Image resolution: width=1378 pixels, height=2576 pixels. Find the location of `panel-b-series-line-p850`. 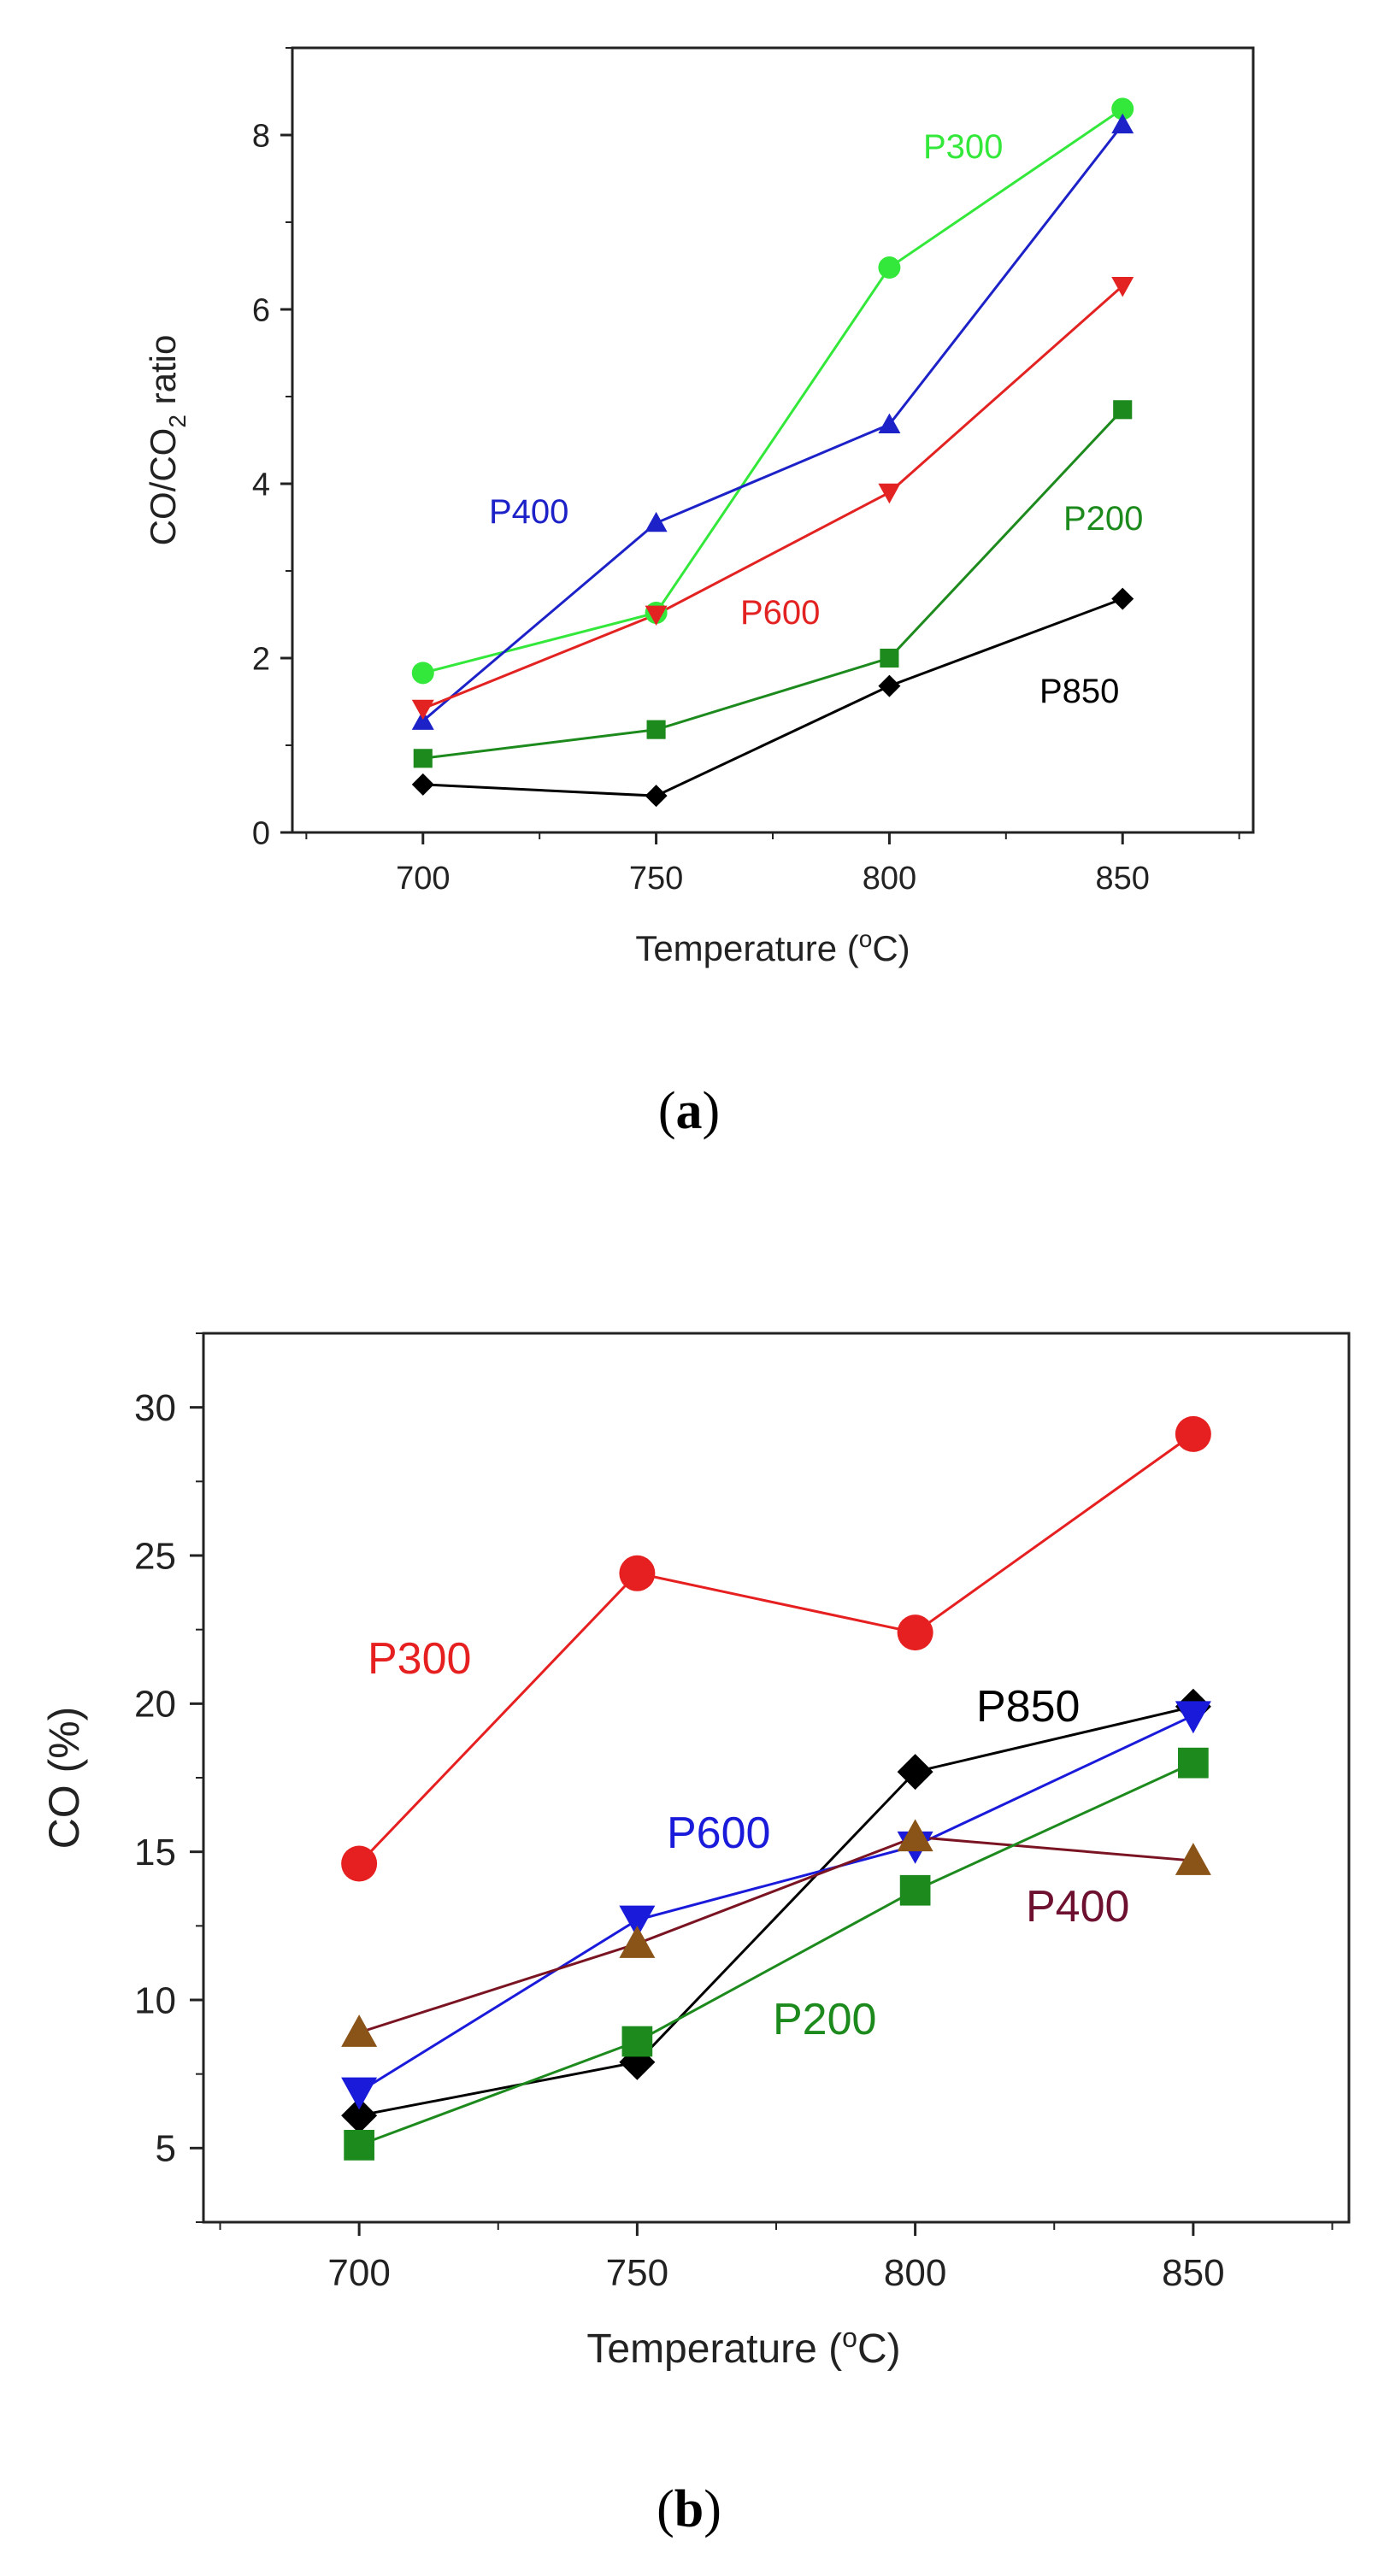

panel-b-series-line-p850 is located at coordinates (776, 1911).